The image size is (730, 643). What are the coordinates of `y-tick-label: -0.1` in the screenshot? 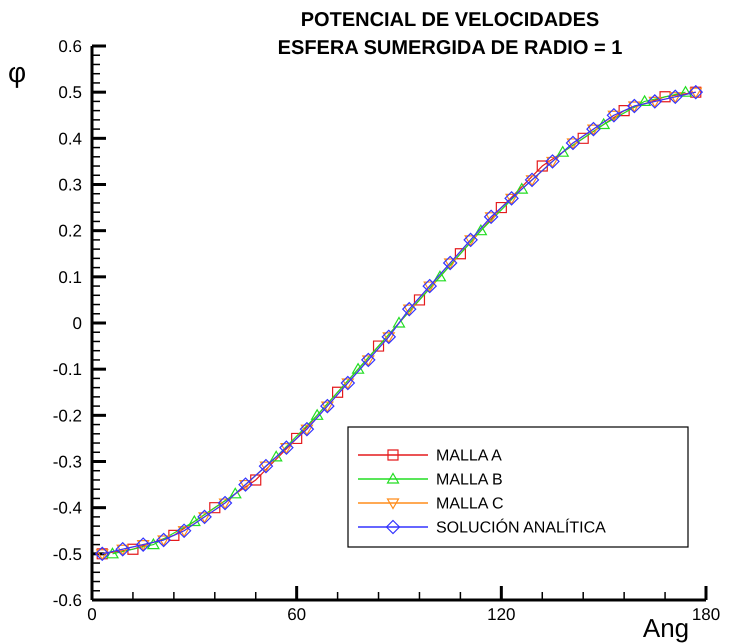 It's located at (67, 370).